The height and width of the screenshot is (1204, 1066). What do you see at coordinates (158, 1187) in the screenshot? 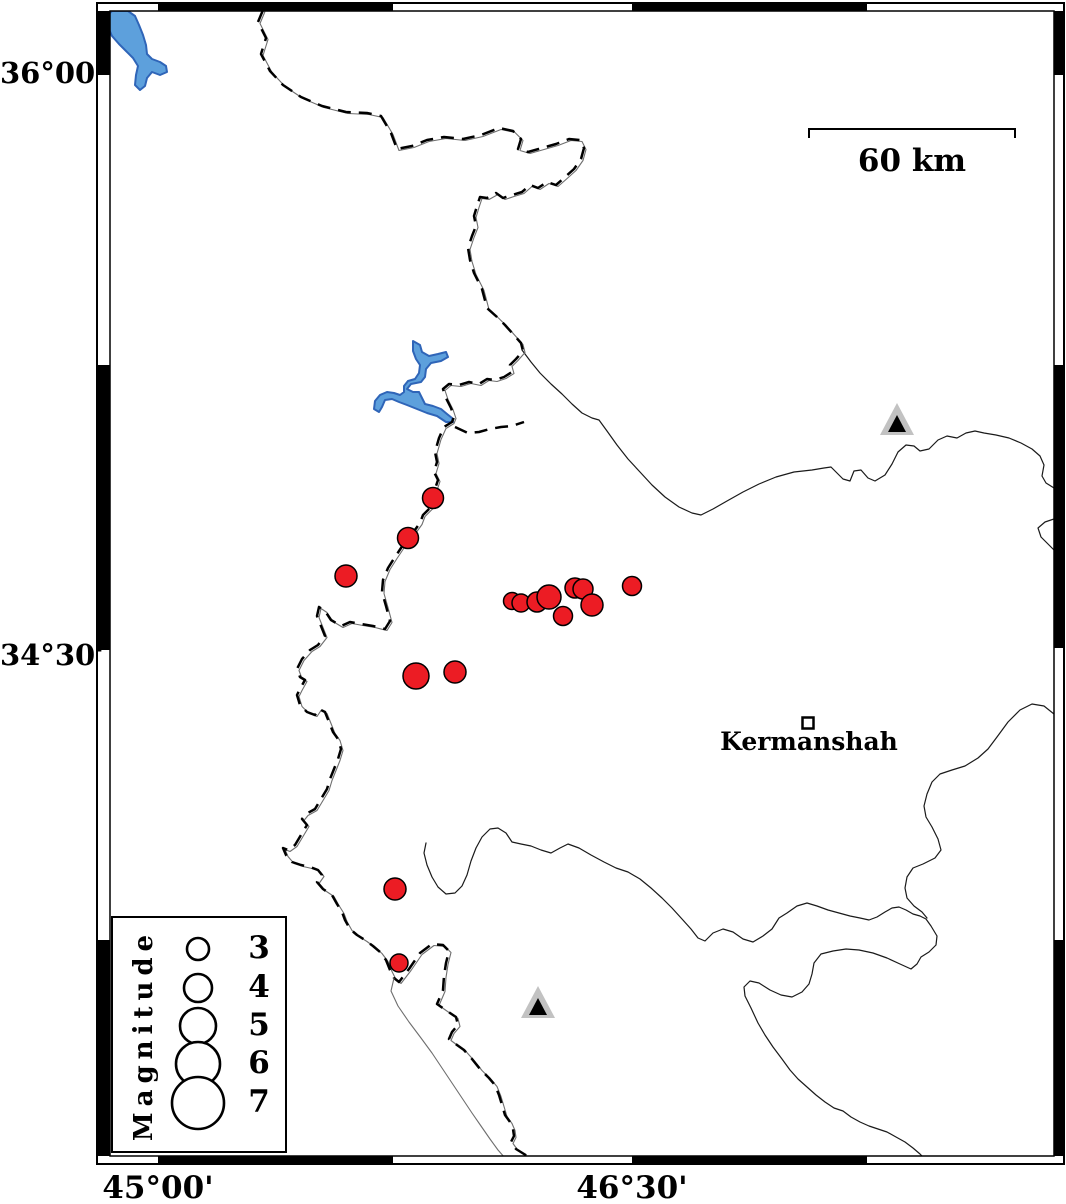
I see `lon-label-45-00: 45°00'` at bounding box center [158, 1187].